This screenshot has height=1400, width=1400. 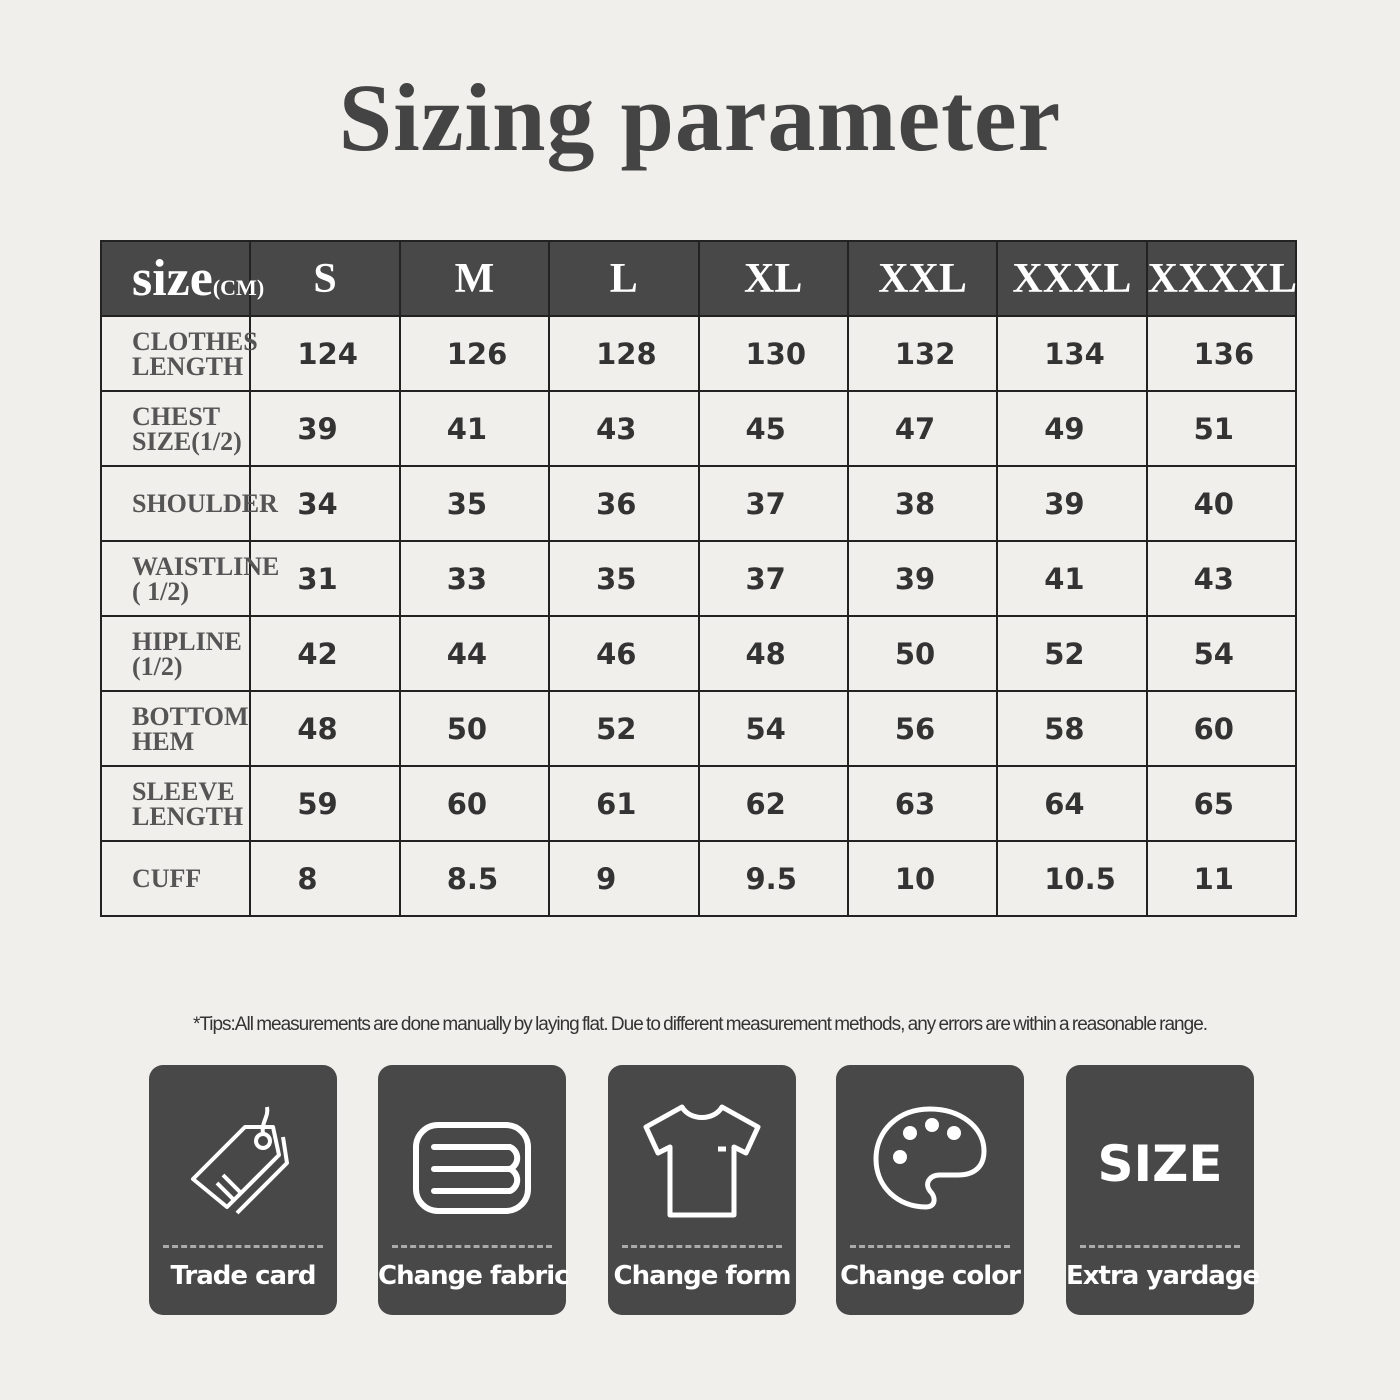 I want to click on table-cell: 47, so click(x=922, y=428).